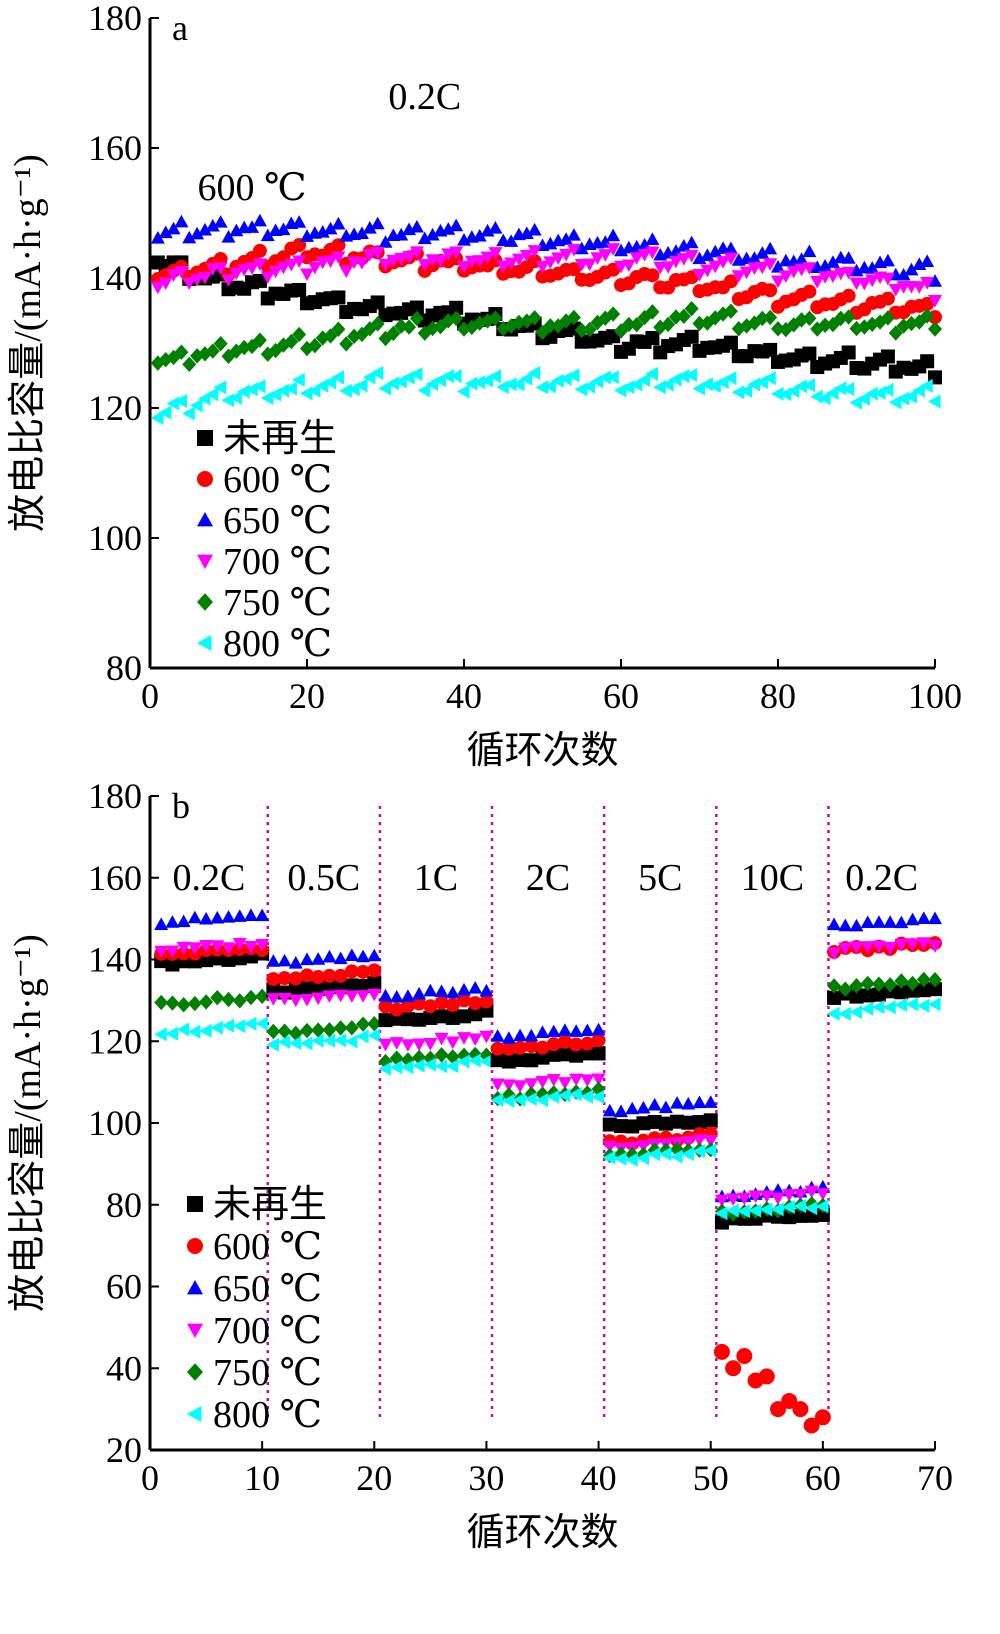  What do you see at coordinates (711, 1478) in the screenshot?
I see `b-x-tick-label: 50` at bounding box center [711, 1478].